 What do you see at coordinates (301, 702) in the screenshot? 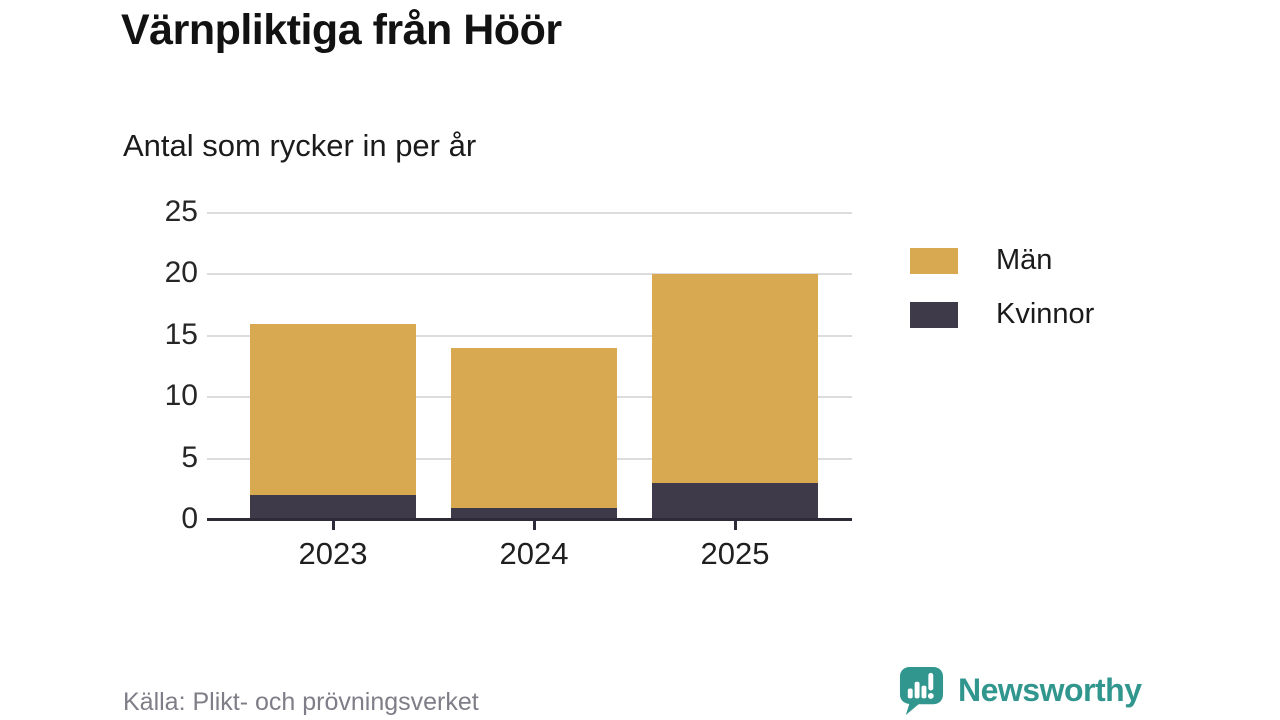
I see `source-text: Källa: Plikt- och prövningsverket` at bounding box center [301, 702].